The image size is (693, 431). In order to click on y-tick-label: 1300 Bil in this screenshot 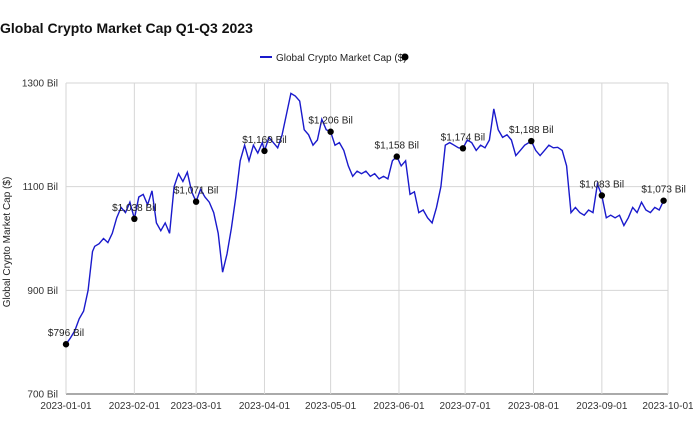, I will do `click(40, 84)`.